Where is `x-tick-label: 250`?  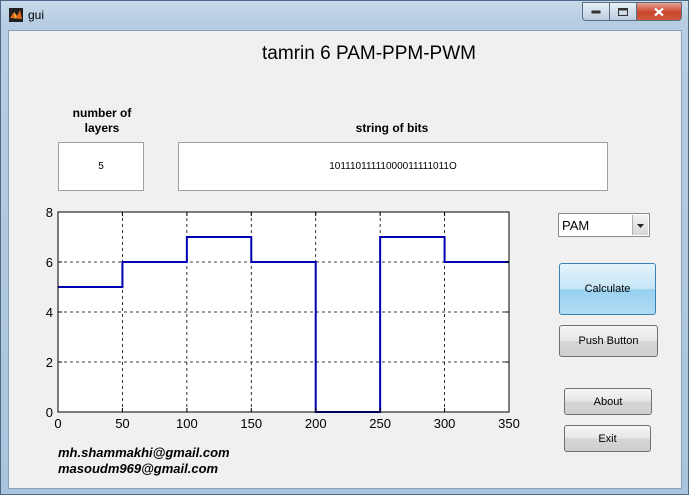 x-tick-label: 250 is located at coordinates (380, 423).